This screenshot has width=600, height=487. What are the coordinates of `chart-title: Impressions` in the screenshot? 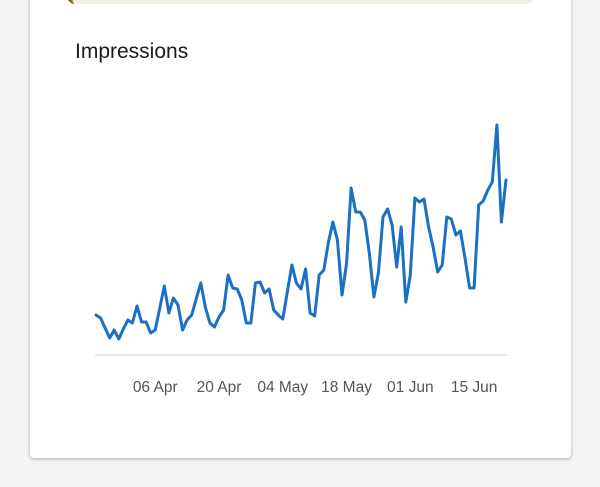 It's located at (132, 51).